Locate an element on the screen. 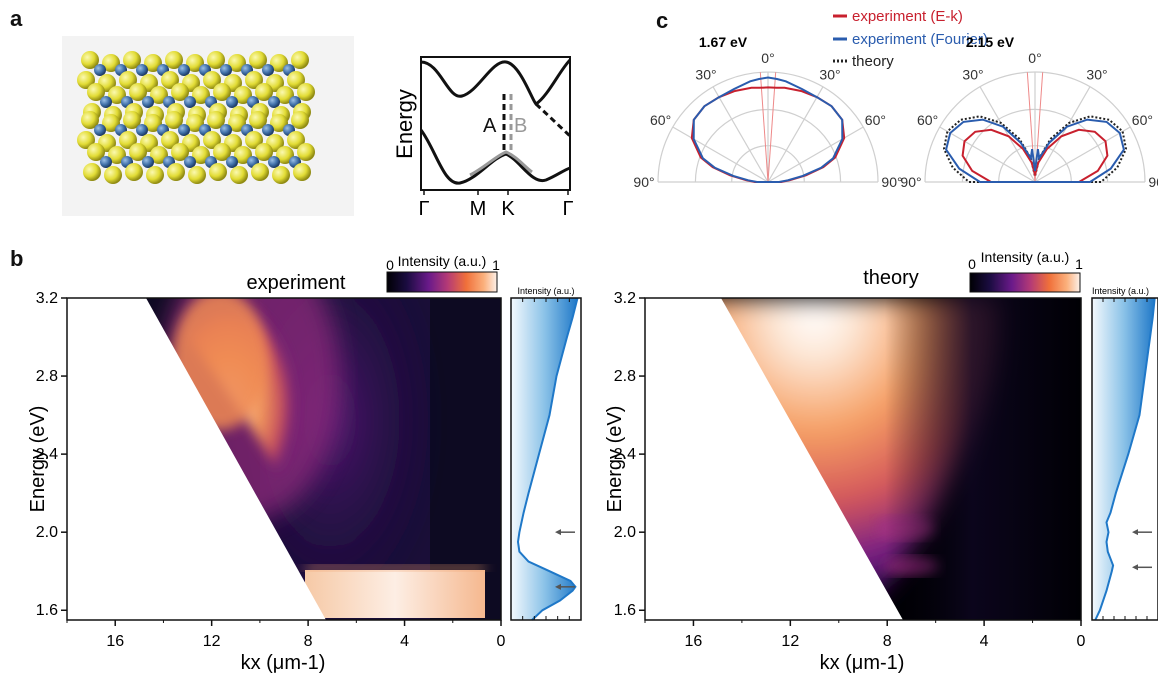 Image resolution: width=1158 pixels, height=678 pixels. crystal-structure-illustration is located at coordinates (208, 126).